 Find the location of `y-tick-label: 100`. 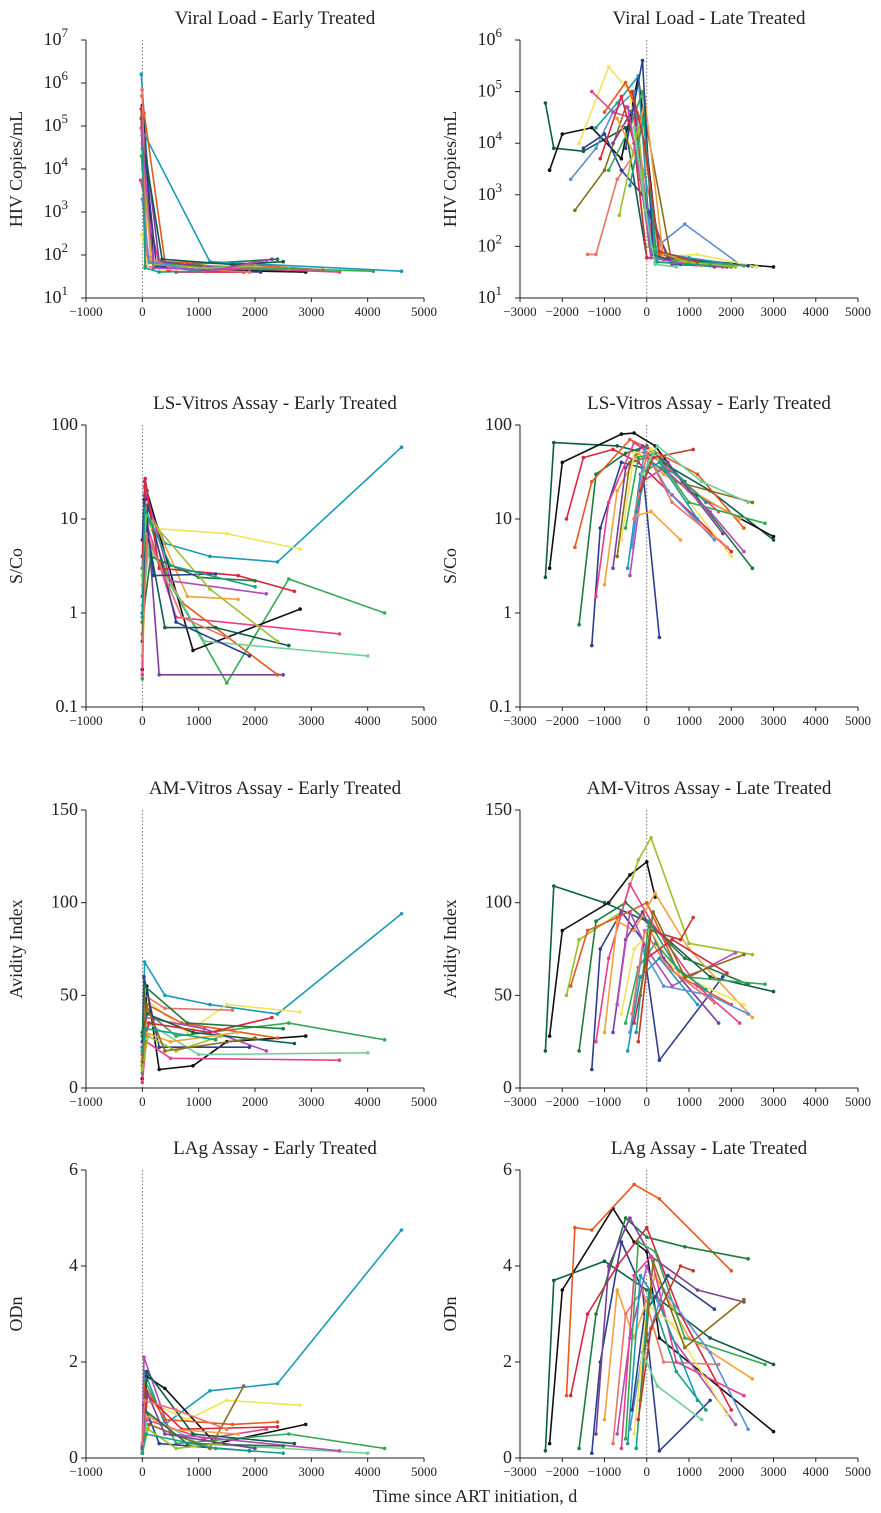

y-tick-label: 100 is located at coordinates (498, 902).